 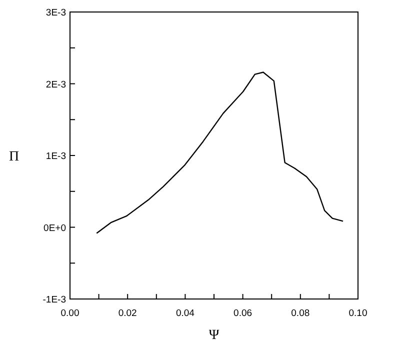 What do you see at coordinates (56, 156) in the screenshot?
I see `y-tick-label: 1E-3` at bounding box center [56, 156].